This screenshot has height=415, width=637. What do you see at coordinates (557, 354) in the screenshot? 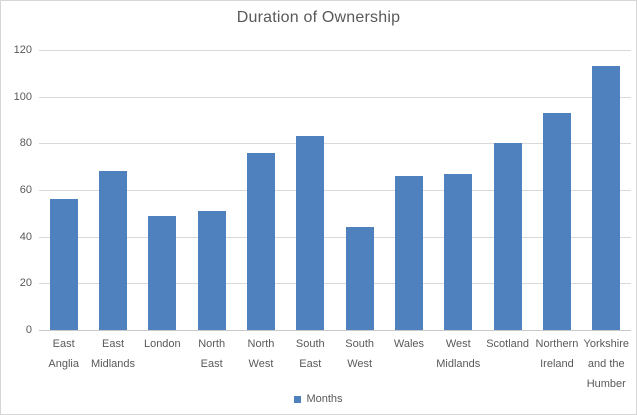
I see `x-category-label-northern-ireland: Northern Ireland` at bounding box center [557, 354].